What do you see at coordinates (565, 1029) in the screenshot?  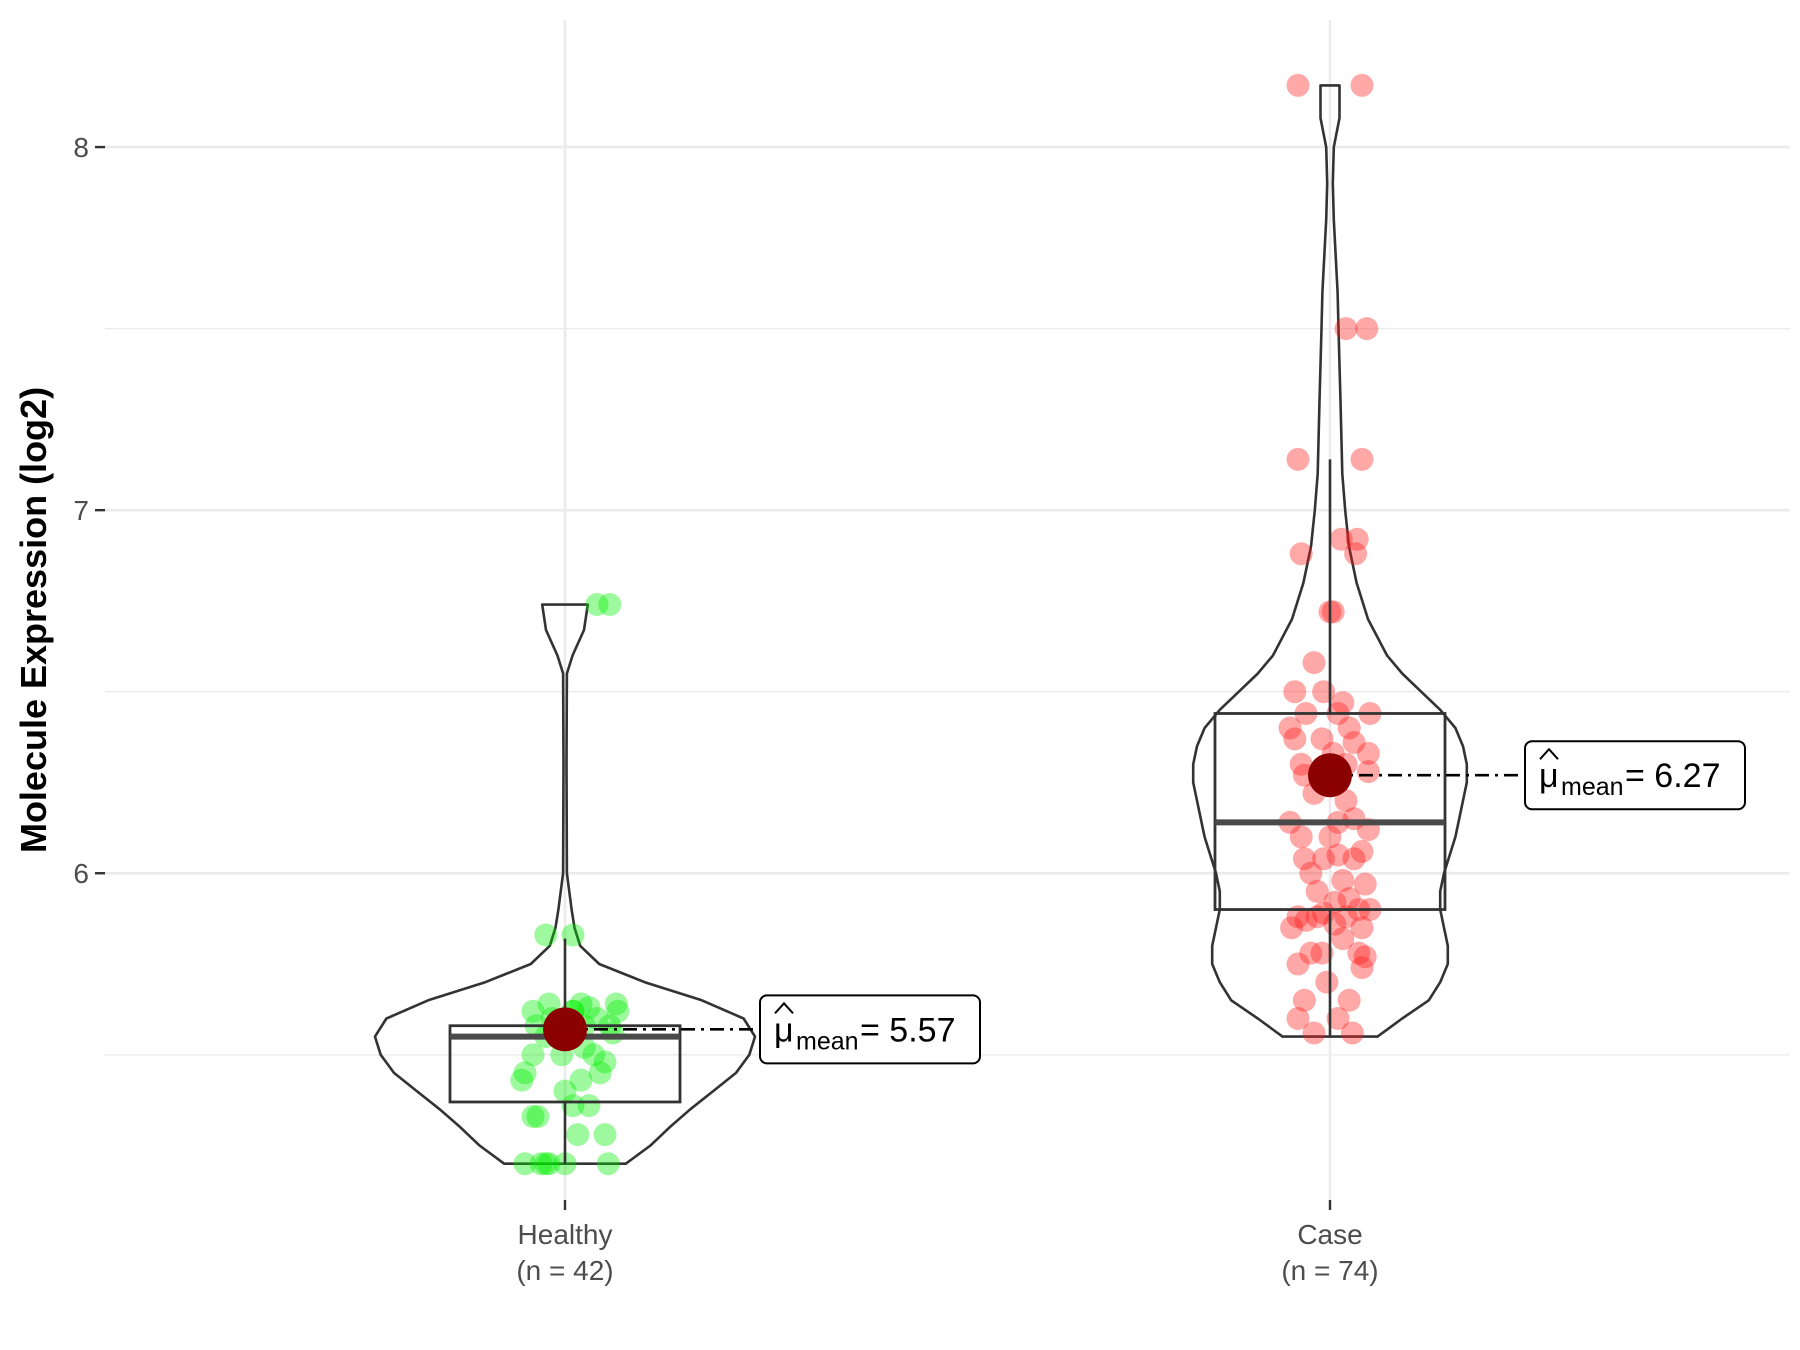 I see `healthy-mean-marker` at bounding box center [565, 1029].